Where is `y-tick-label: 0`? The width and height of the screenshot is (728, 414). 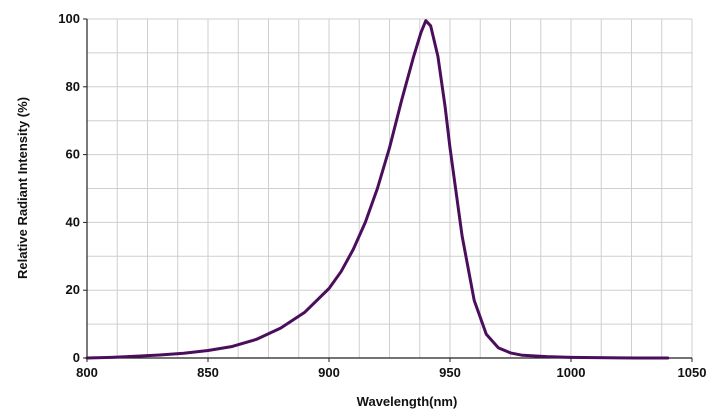
y-tick-label: 0 is located at coordinates (76, 357).